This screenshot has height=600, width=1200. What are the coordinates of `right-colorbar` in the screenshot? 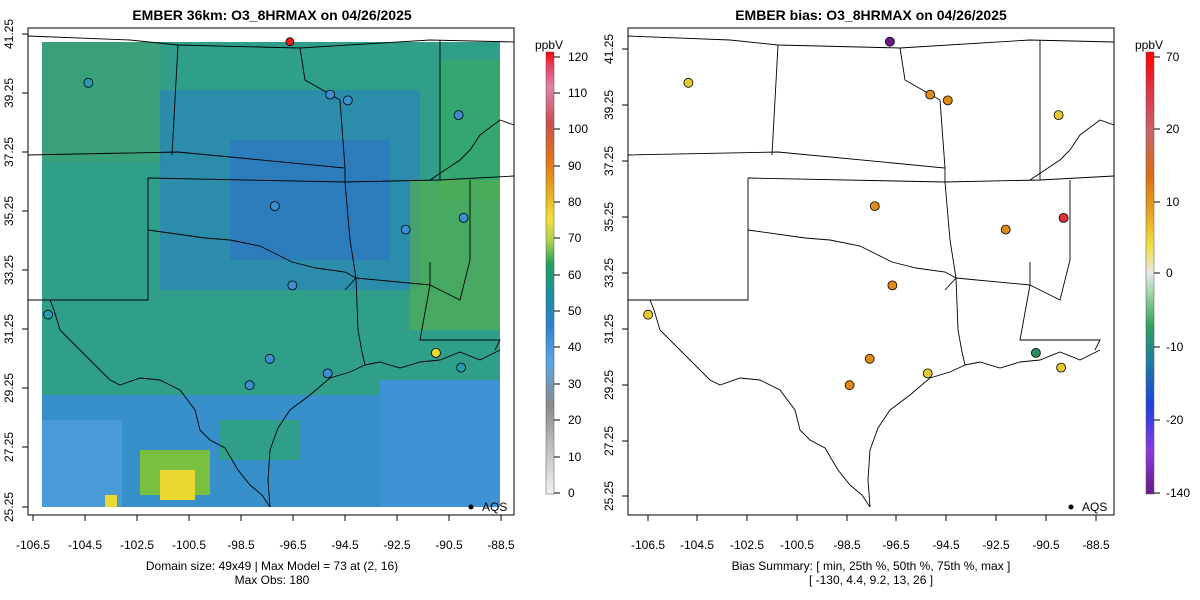 It's located at (1150, 273).